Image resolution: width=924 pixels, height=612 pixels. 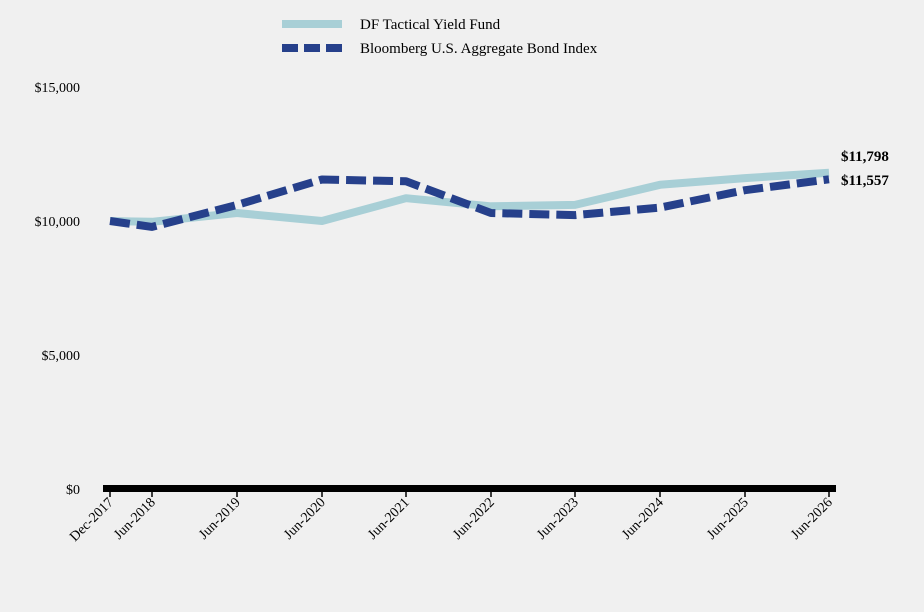 What do you see at coordinates (865, 157) in the screenshot?
I see `end-value-label-1: $11,798` at bounding box center [865, 157].